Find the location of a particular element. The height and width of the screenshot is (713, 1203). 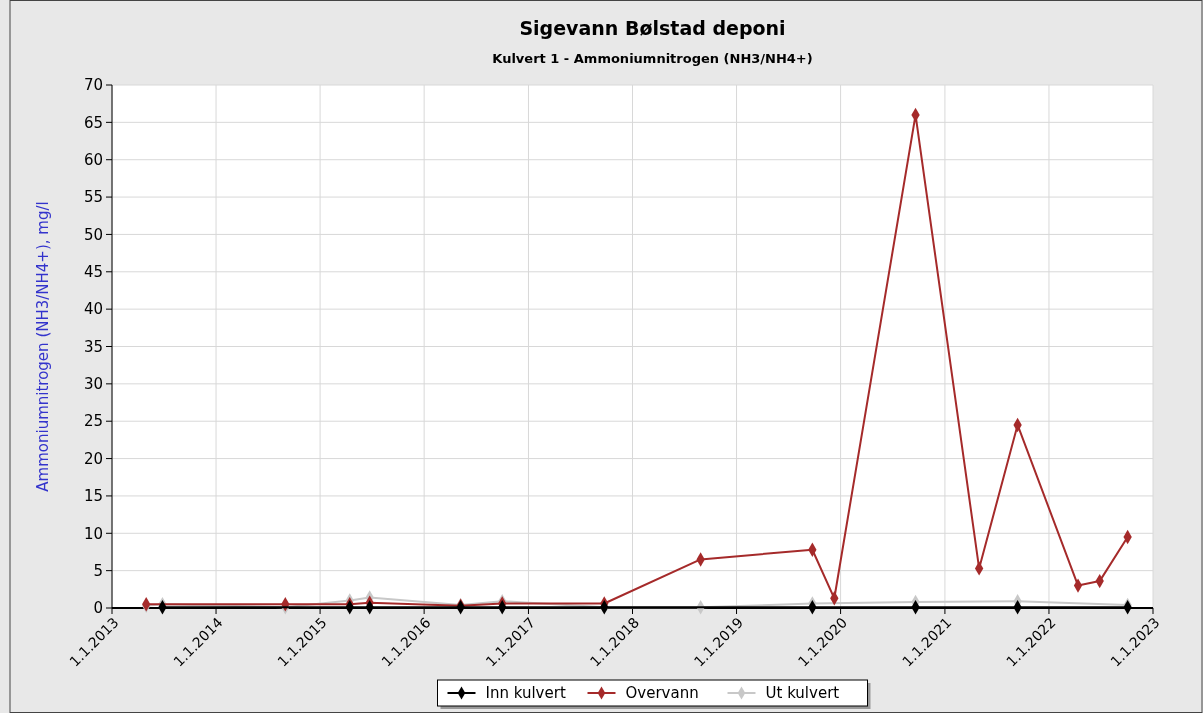

y-tick-label: 65 is located at coordinates (93, 122).